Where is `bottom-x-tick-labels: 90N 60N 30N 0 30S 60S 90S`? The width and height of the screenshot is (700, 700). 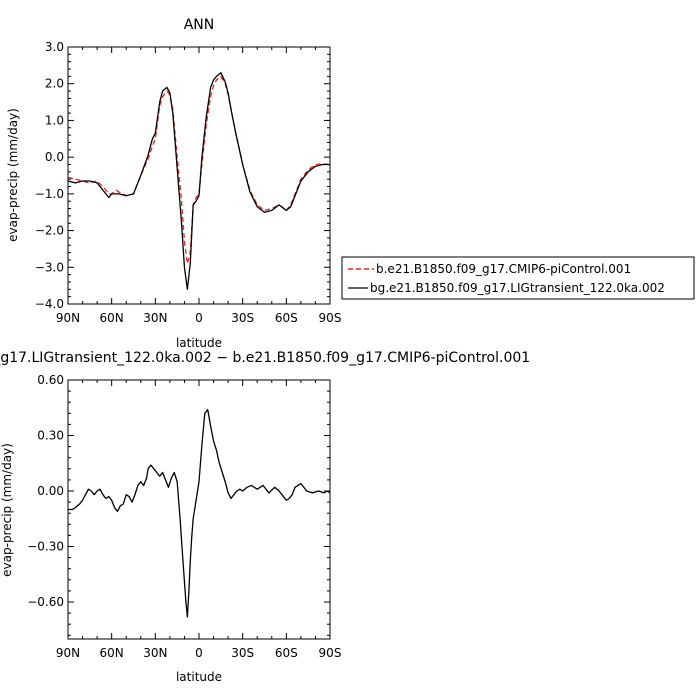 bottom-x-tick-labels: 90N 60N 30N 0 30S 60S 90S is located at coordinates (199, 653).